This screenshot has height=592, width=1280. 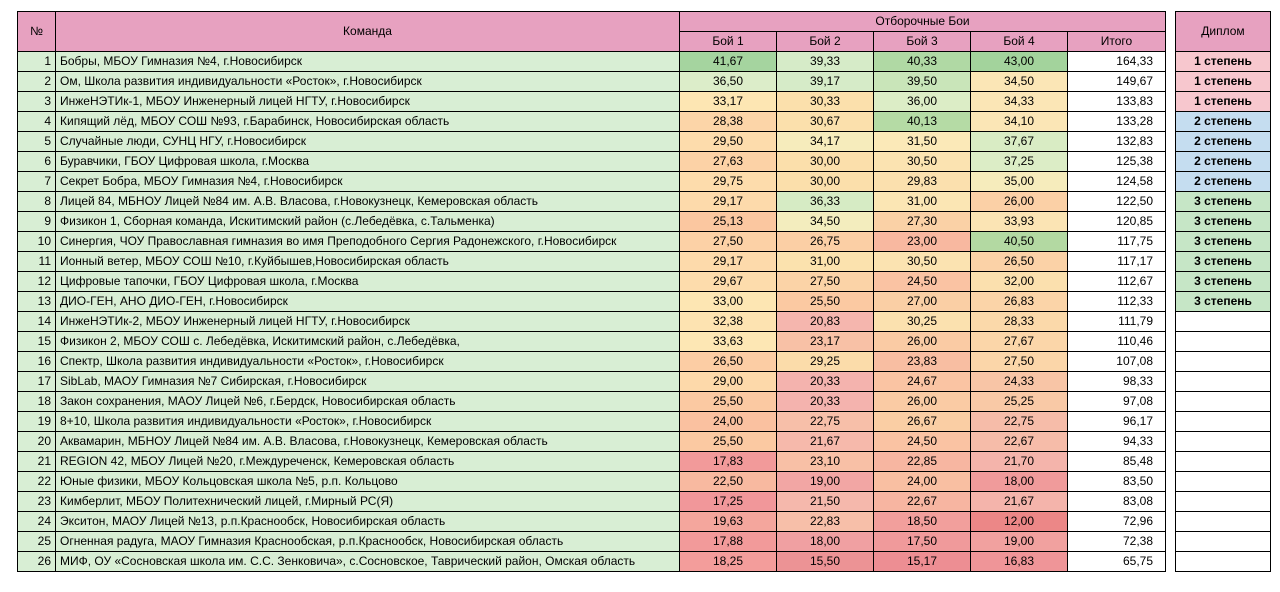 I want to click on round-2-score: 31,00, so click(x=825, y=261).